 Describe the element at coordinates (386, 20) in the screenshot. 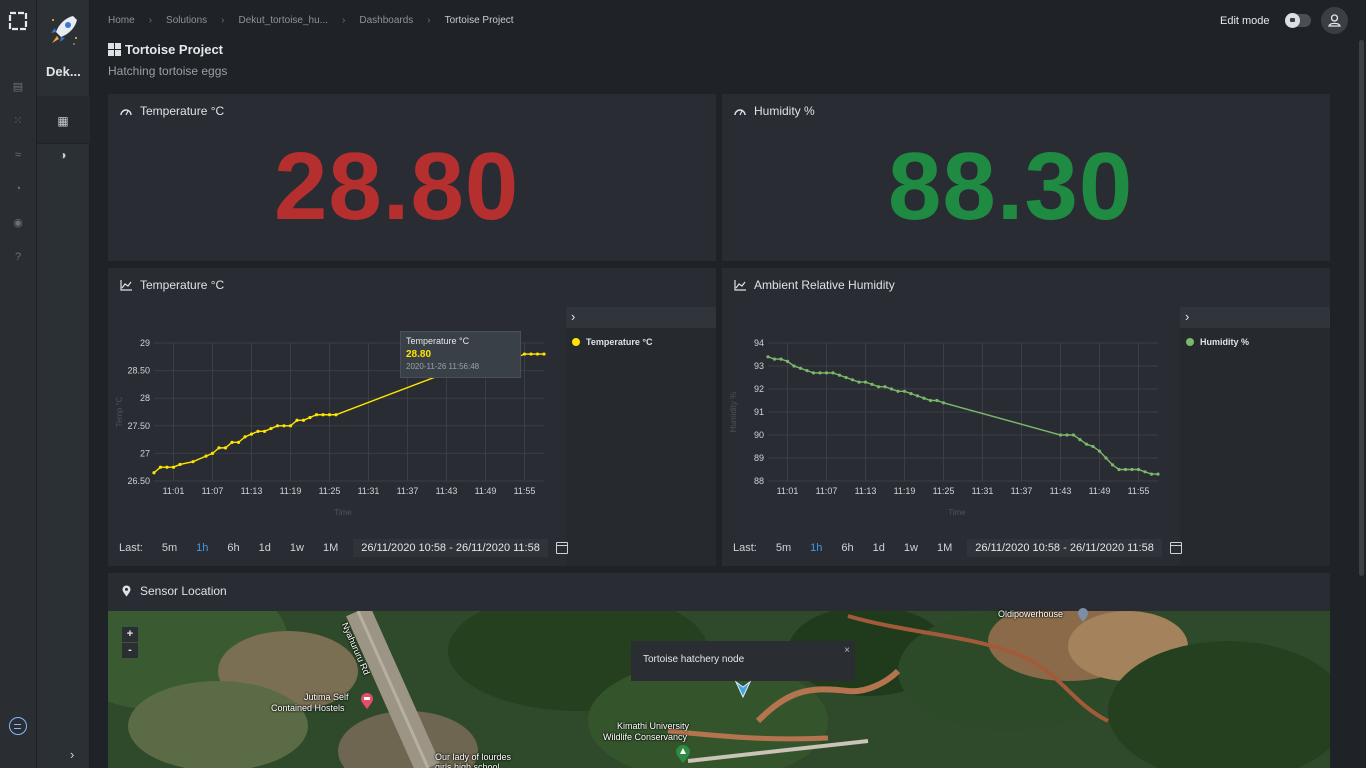

I see `breadcrumb-dashboards: Dashboards` at that location.